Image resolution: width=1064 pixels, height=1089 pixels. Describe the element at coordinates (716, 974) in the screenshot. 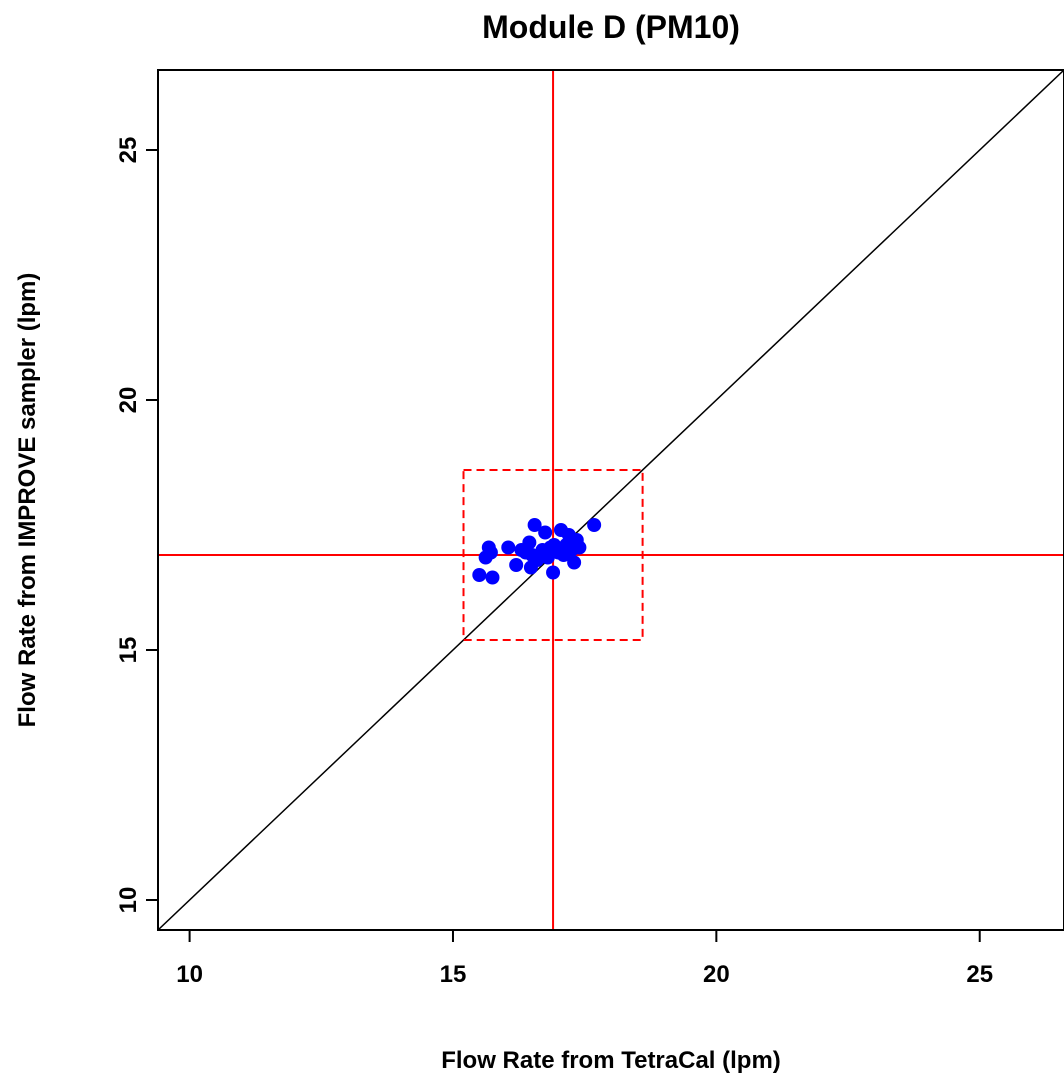

I see `x-tick-label: 20` at that location.